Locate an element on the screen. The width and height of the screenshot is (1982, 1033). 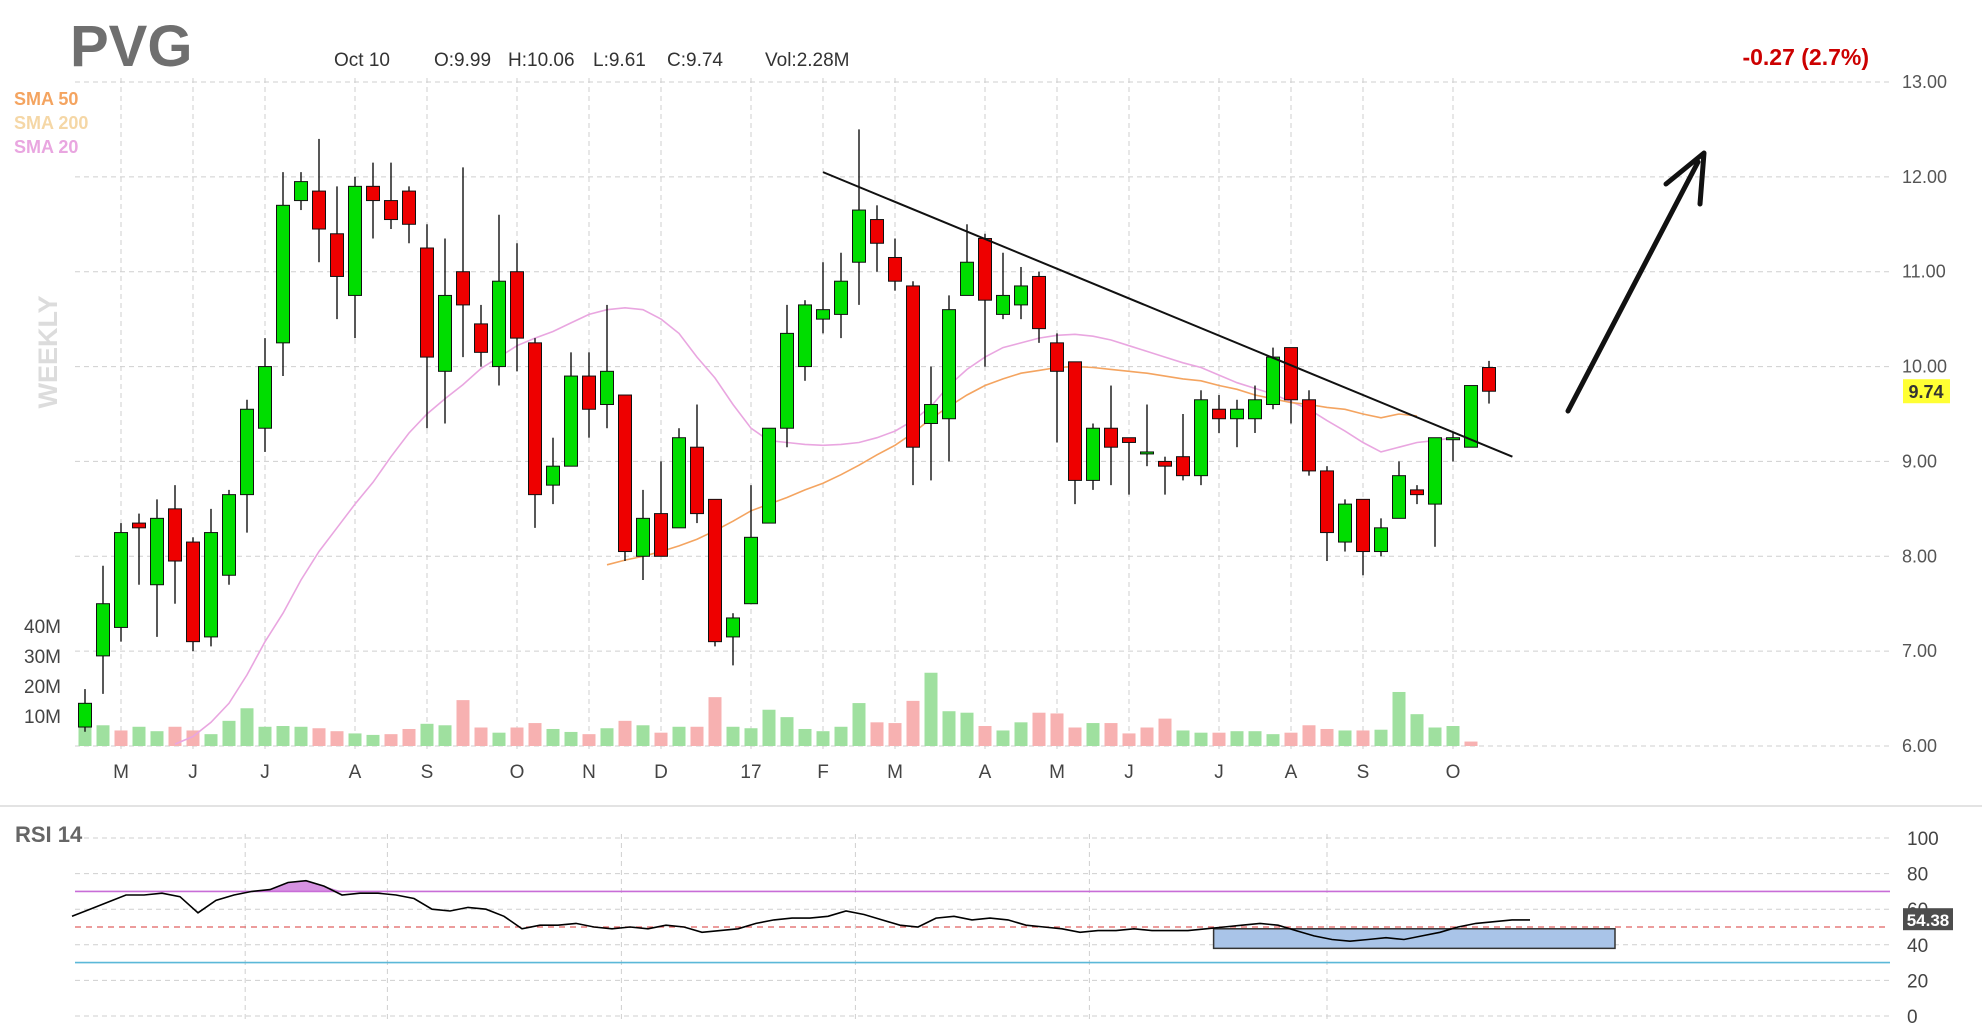
price-axis-label: 10.00 is located at coordinates (1924, 367).